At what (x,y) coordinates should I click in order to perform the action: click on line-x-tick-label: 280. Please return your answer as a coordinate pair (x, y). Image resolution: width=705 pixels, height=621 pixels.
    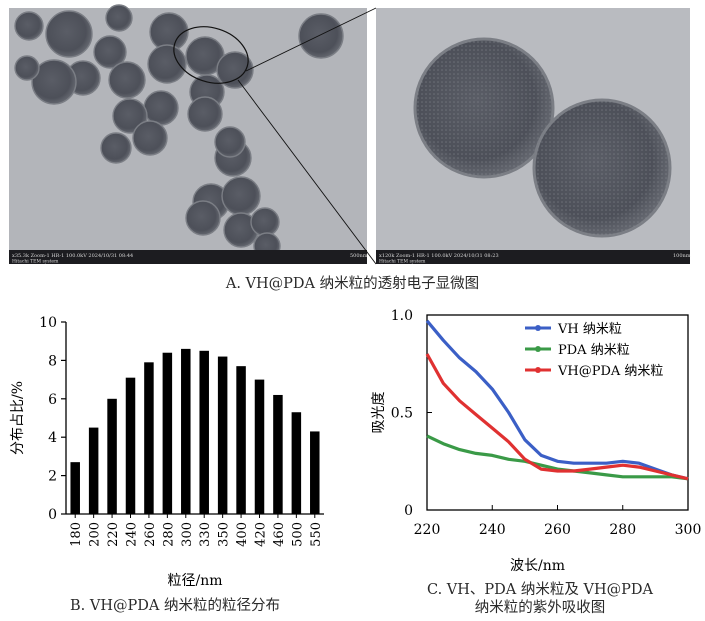
    Looking at the image, I should click on (622, 530).